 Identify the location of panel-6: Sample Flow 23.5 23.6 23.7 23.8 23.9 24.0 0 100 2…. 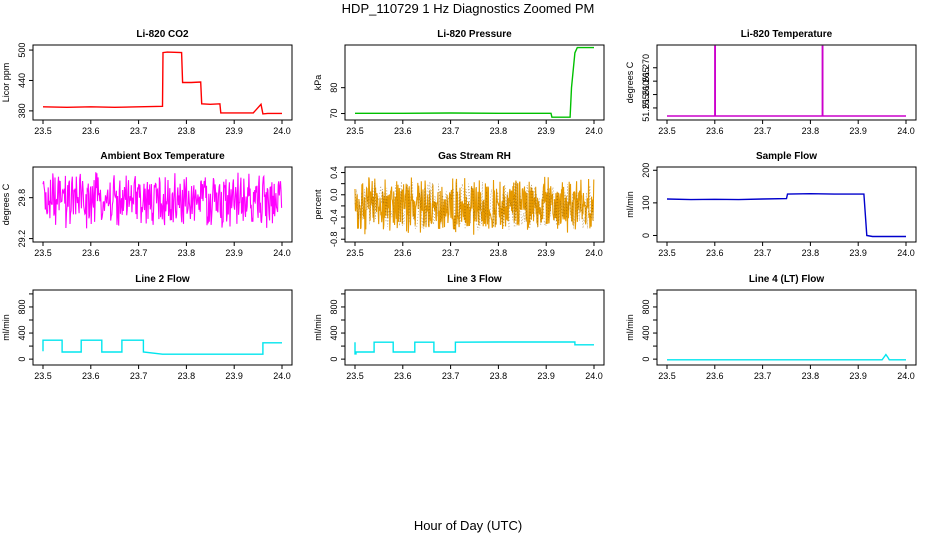
(771, 204).